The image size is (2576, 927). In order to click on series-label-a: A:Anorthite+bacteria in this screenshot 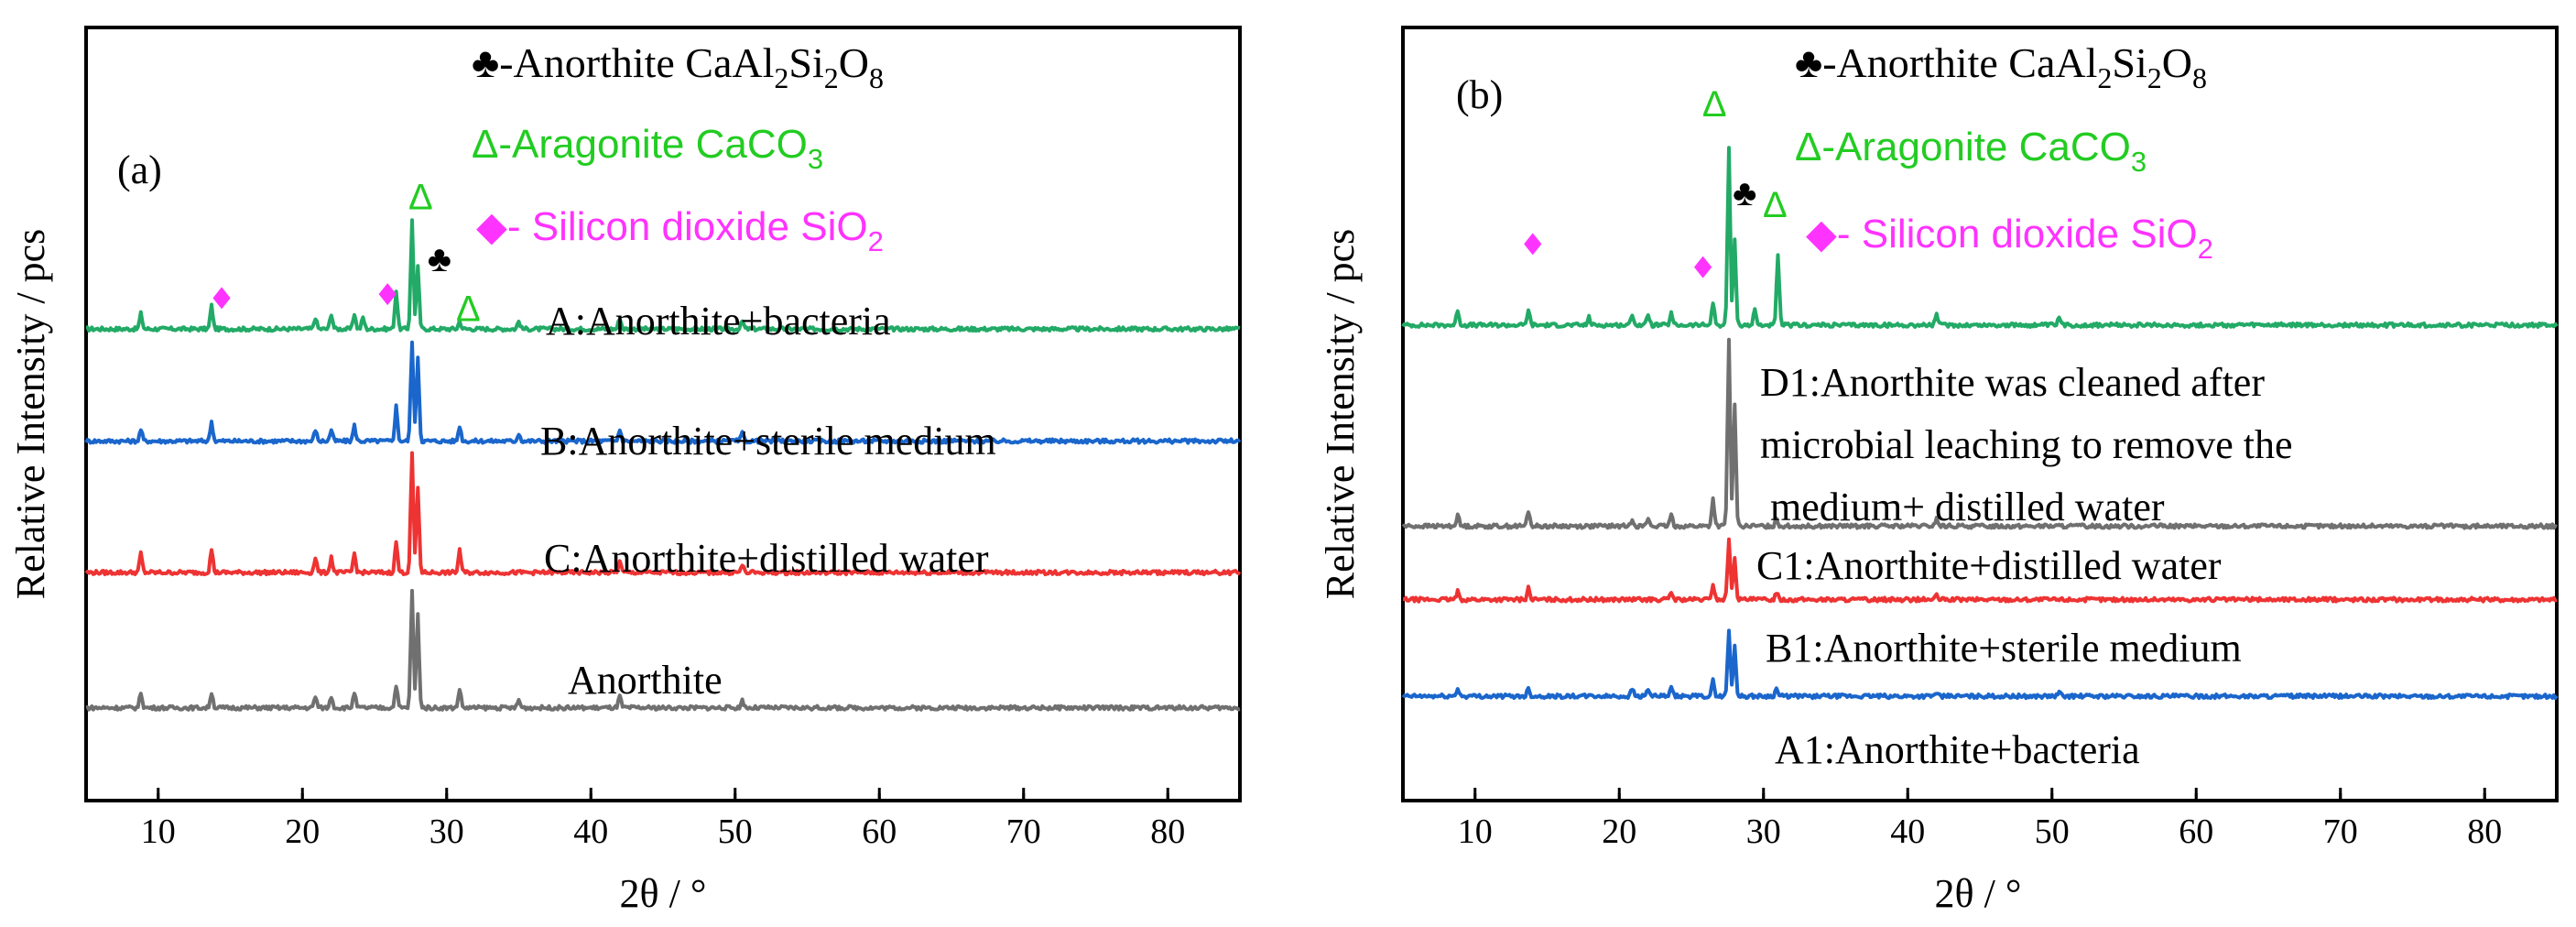, I will do `click(718, 321)`.